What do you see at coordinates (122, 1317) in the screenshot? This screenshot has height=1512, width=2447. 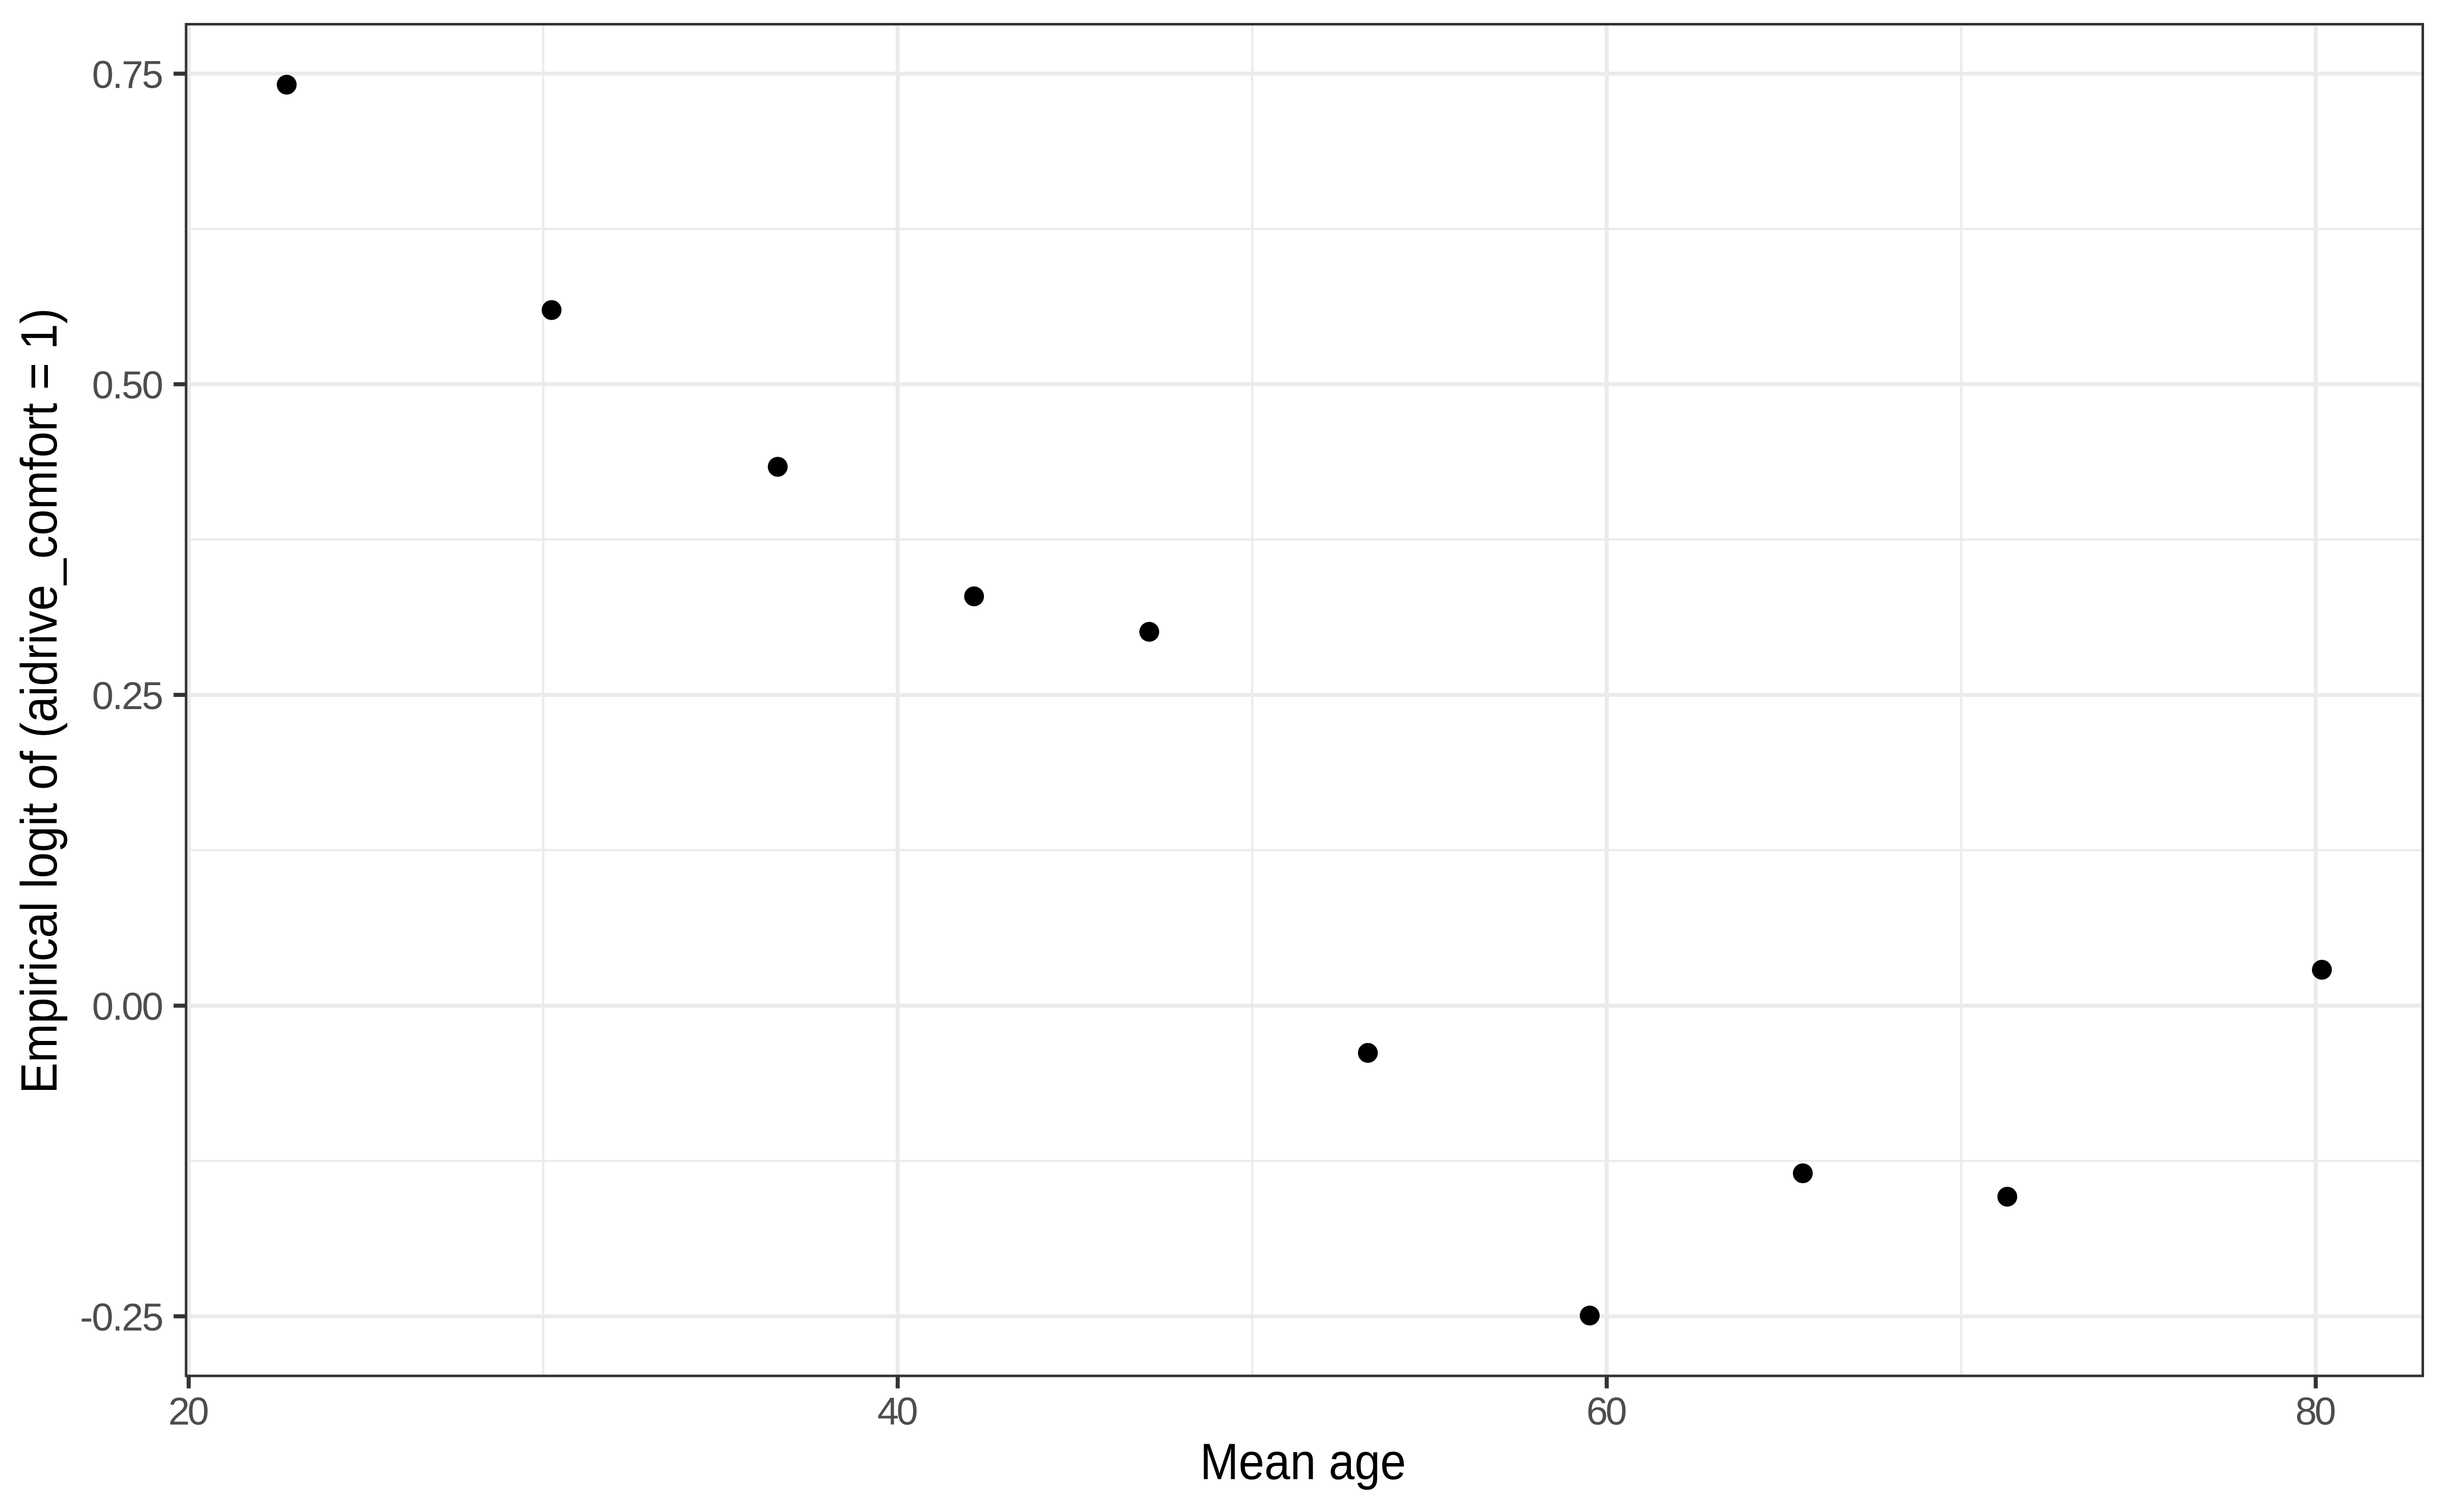 I see `svg-text: -0.25` at bounding box center [122, 1317].